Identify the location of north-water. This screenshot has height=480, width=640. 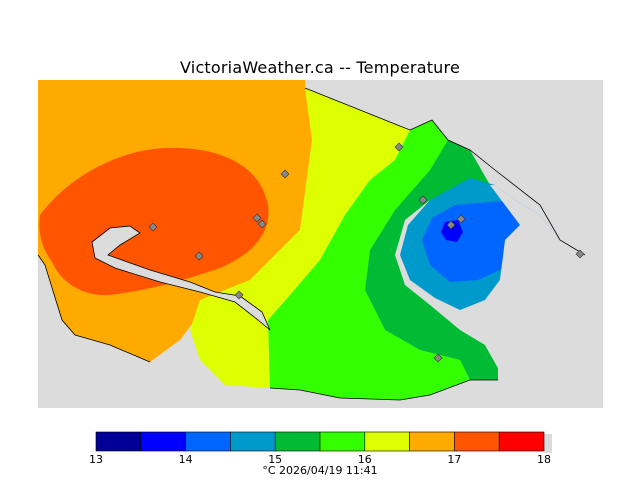
(454, 137).